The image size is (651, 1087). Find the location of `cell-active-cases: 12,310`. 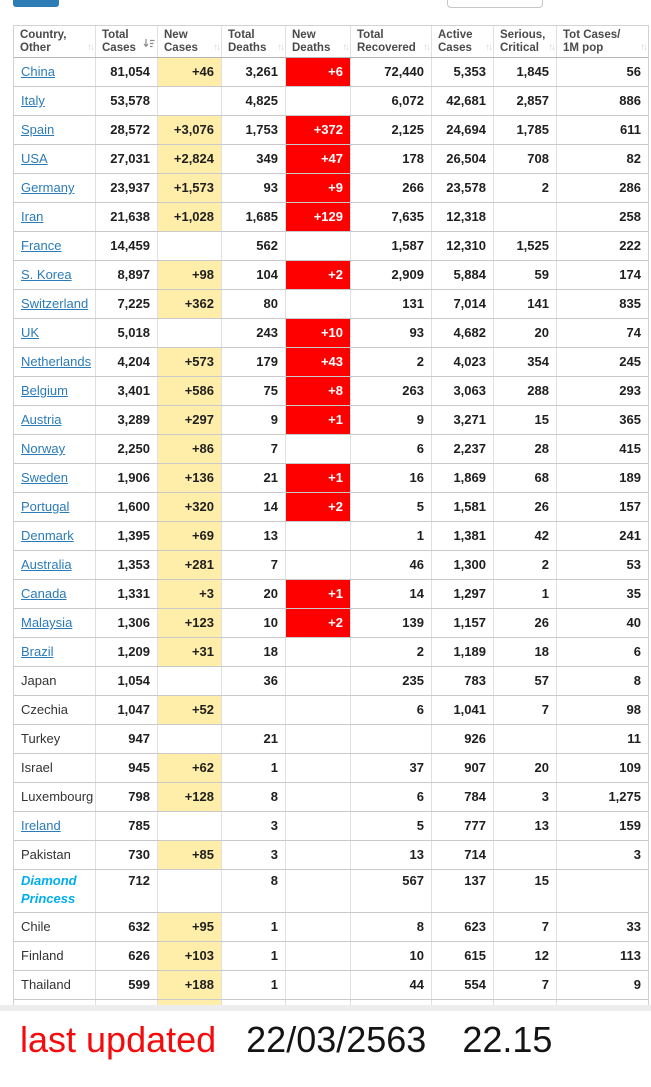

cell-active-cases: 12,310 is located at coordinates (463, 246).